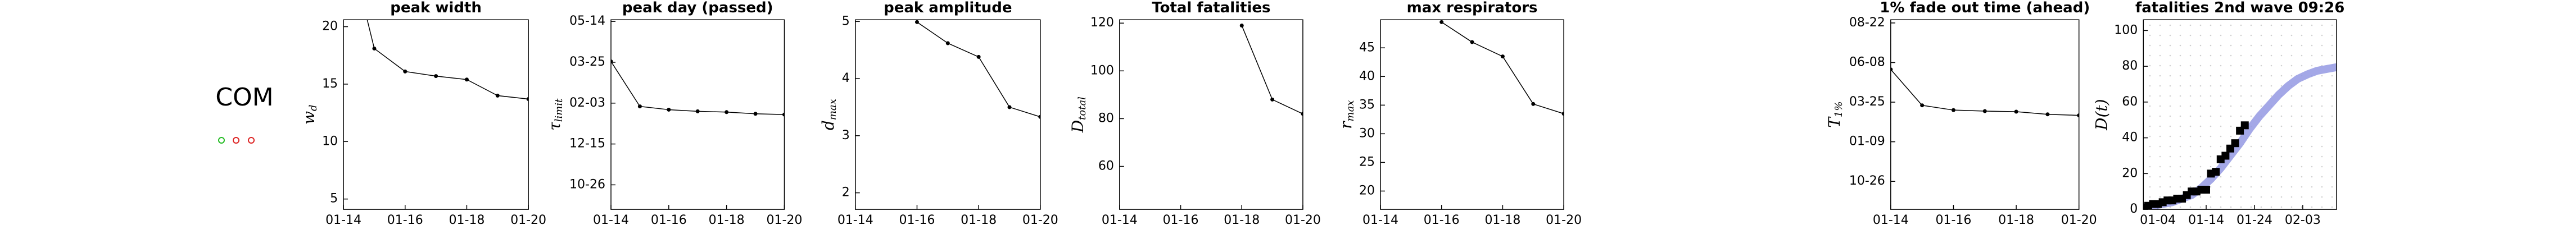 The height and width of the screenshot is (234, 2576). I want to click on y-tick-label: 08-22, so click(1867, 23).